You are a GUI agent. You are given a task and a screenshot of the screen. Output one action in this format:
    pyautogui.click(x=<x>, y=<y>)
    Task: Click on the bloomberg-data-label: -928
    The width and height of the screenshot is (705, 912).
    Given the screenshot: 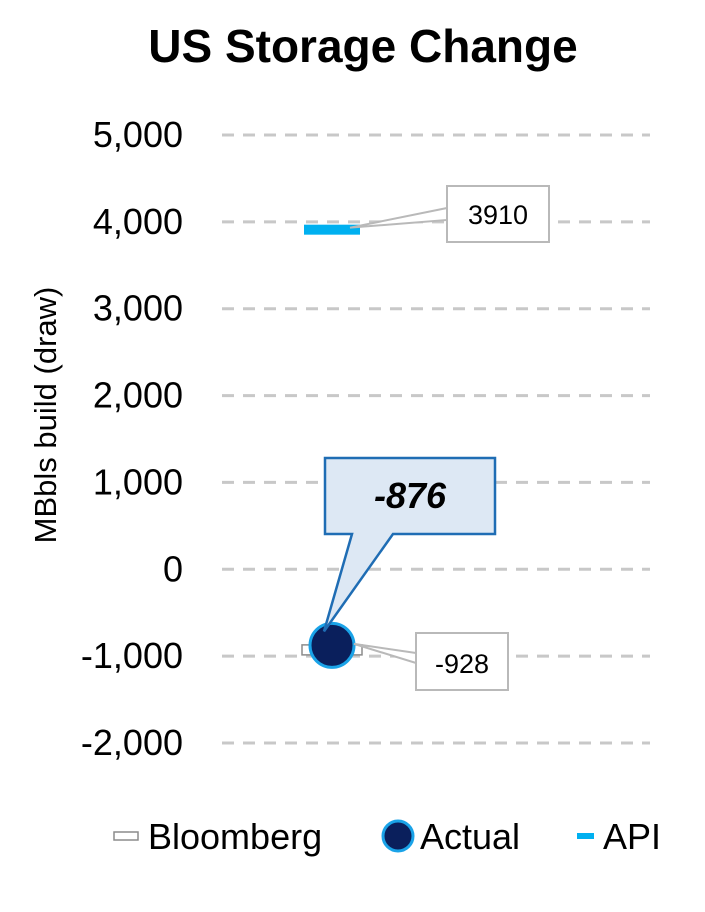 What is the action you would take?
    pyautogui.click(x=462, y=664)
    